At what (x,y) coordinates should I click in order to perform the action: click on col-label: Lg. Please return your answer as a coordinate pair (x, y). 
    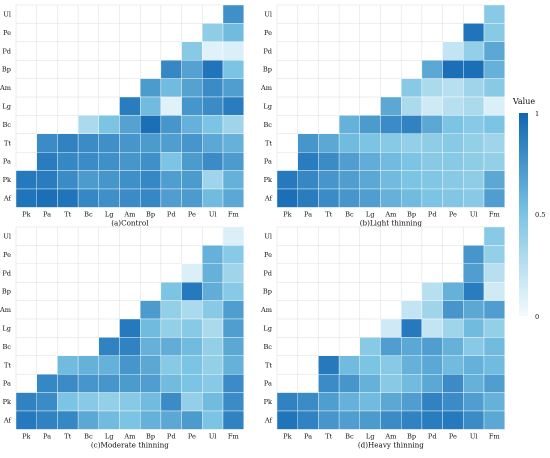
    Looking at the image, I should click on (370, 436).